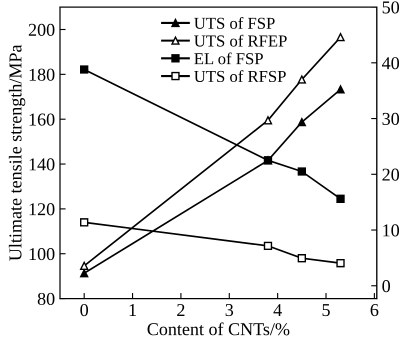  Describe the element at coordinates (391, 118) in the screenshot. I see `y2-tick-label: 30` at that location.